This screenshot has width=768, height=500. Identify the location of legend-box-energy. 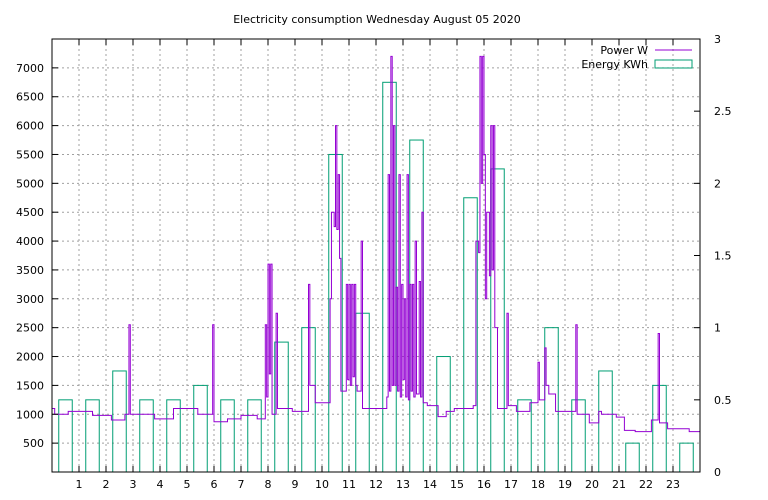
(673, 64).